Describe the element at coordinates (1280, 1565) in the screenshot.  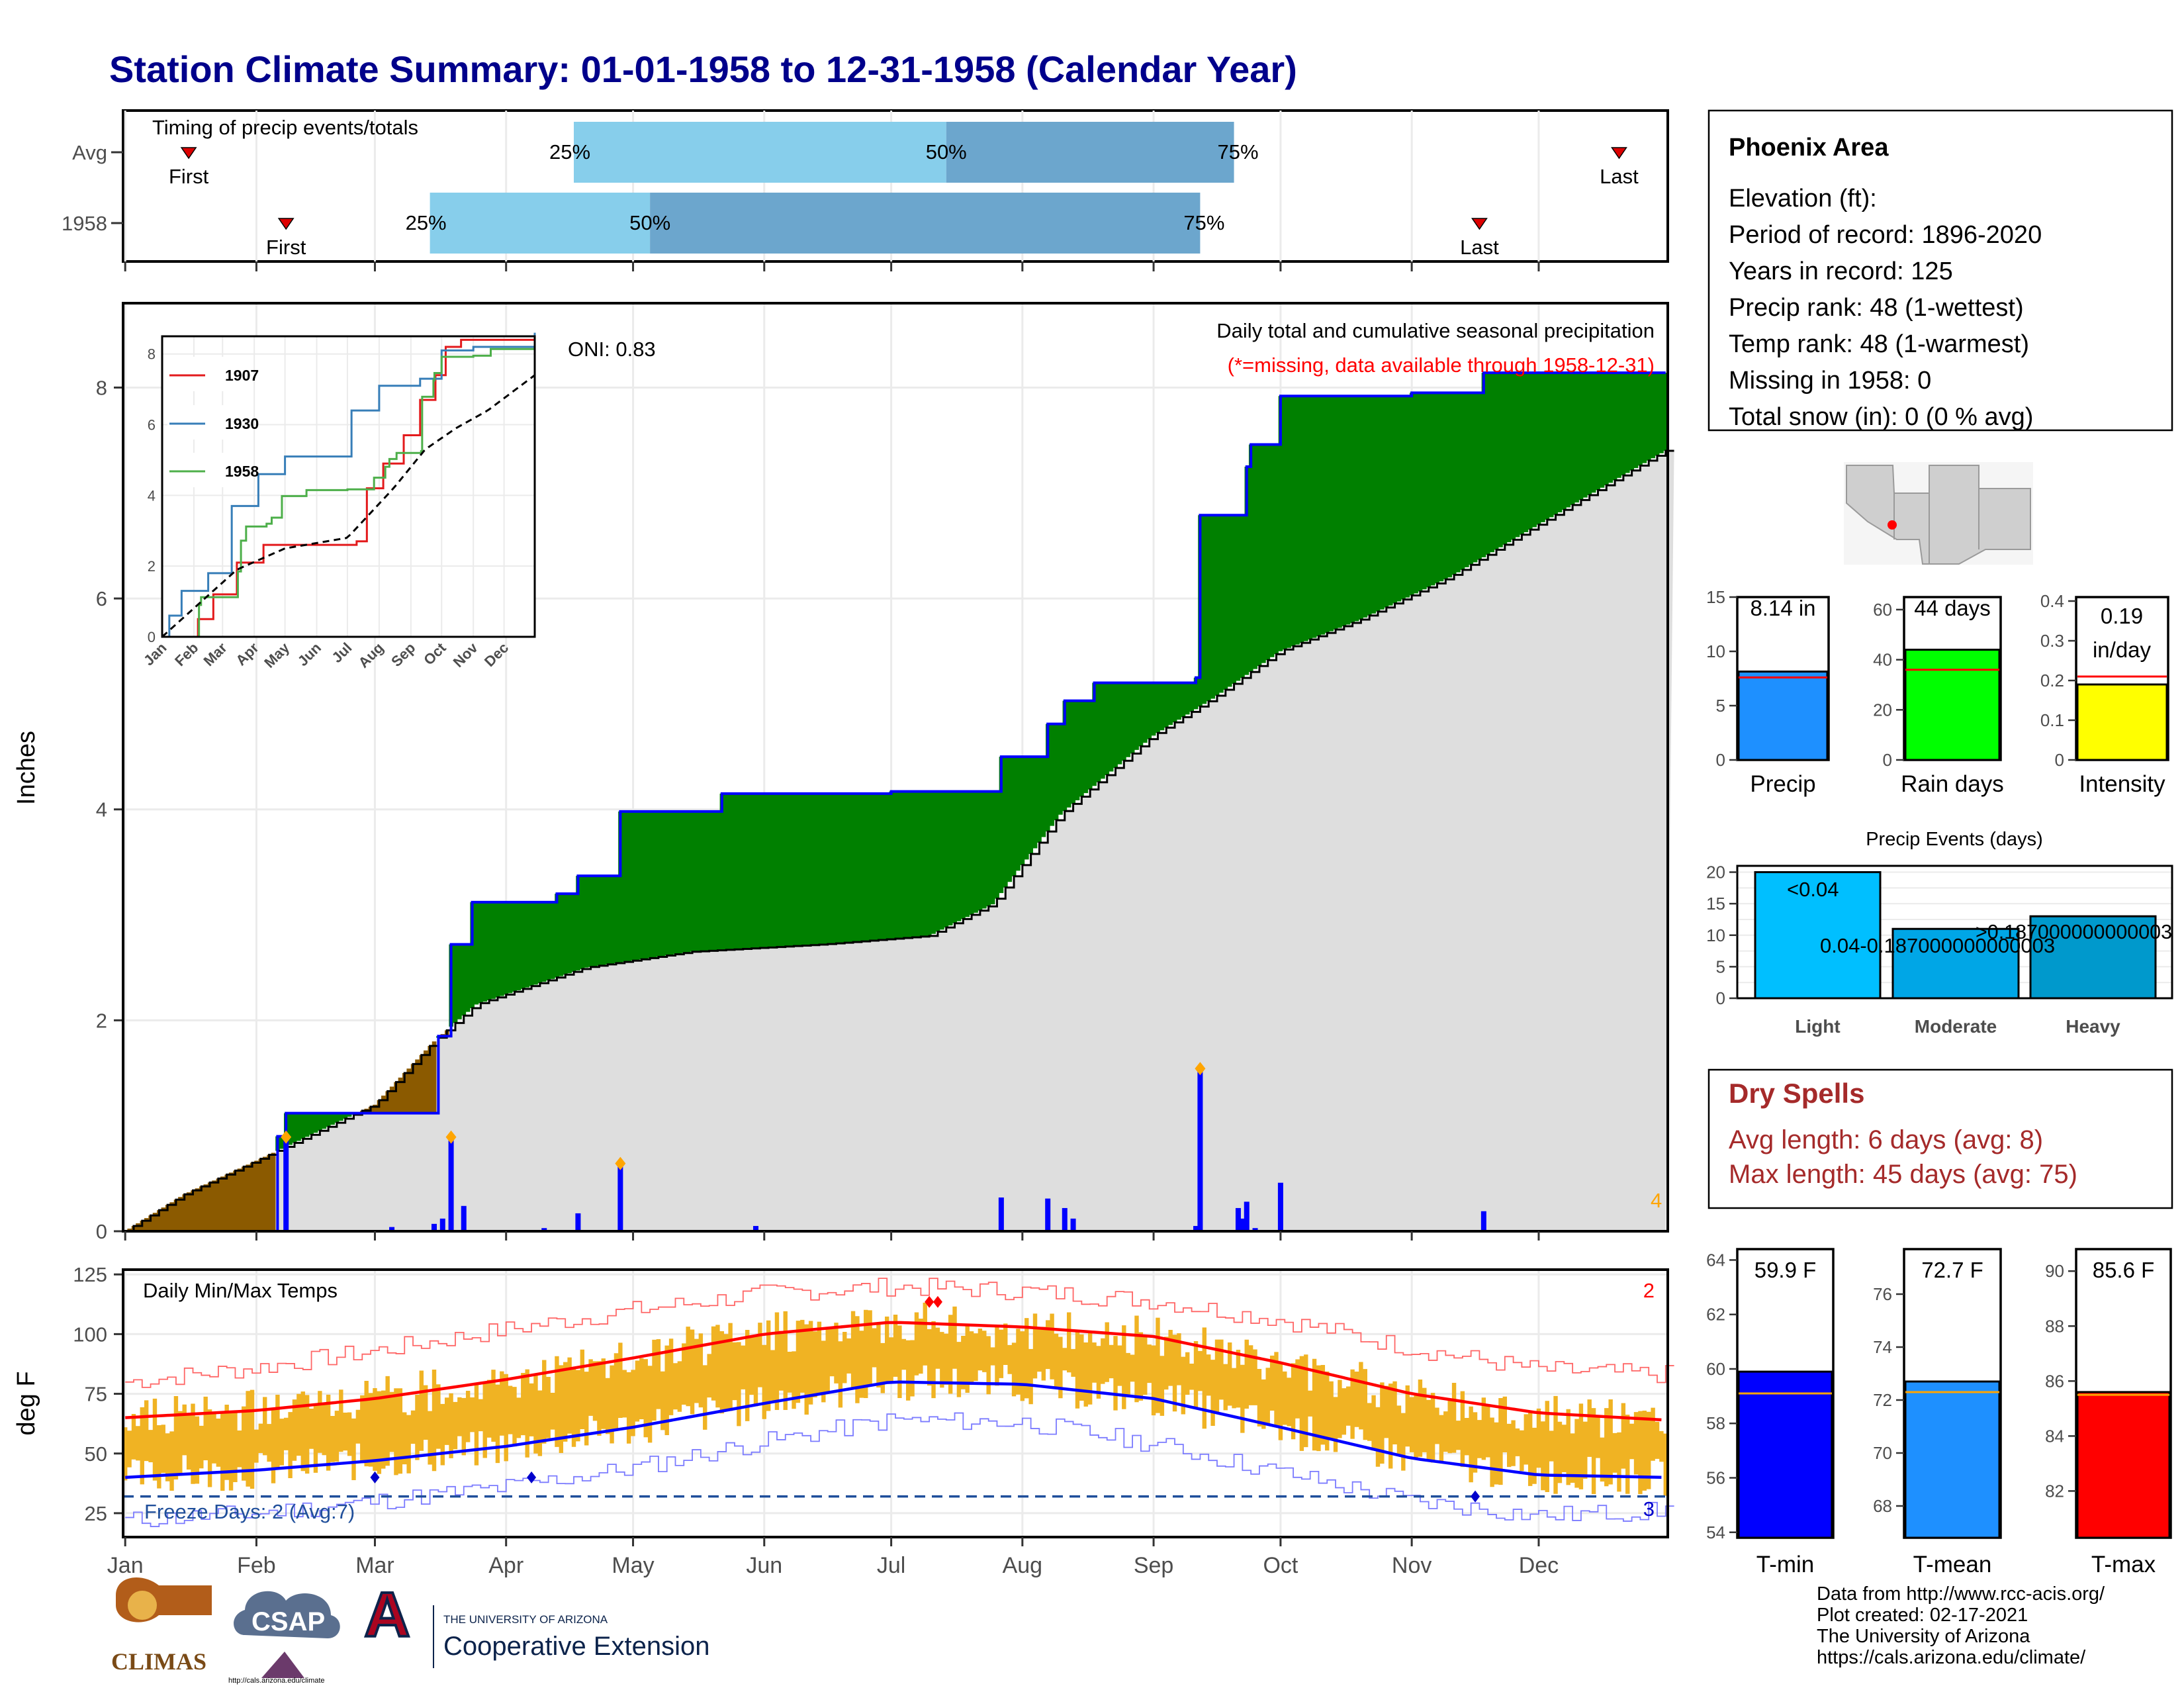
I see `month-label: Oct` at that location.